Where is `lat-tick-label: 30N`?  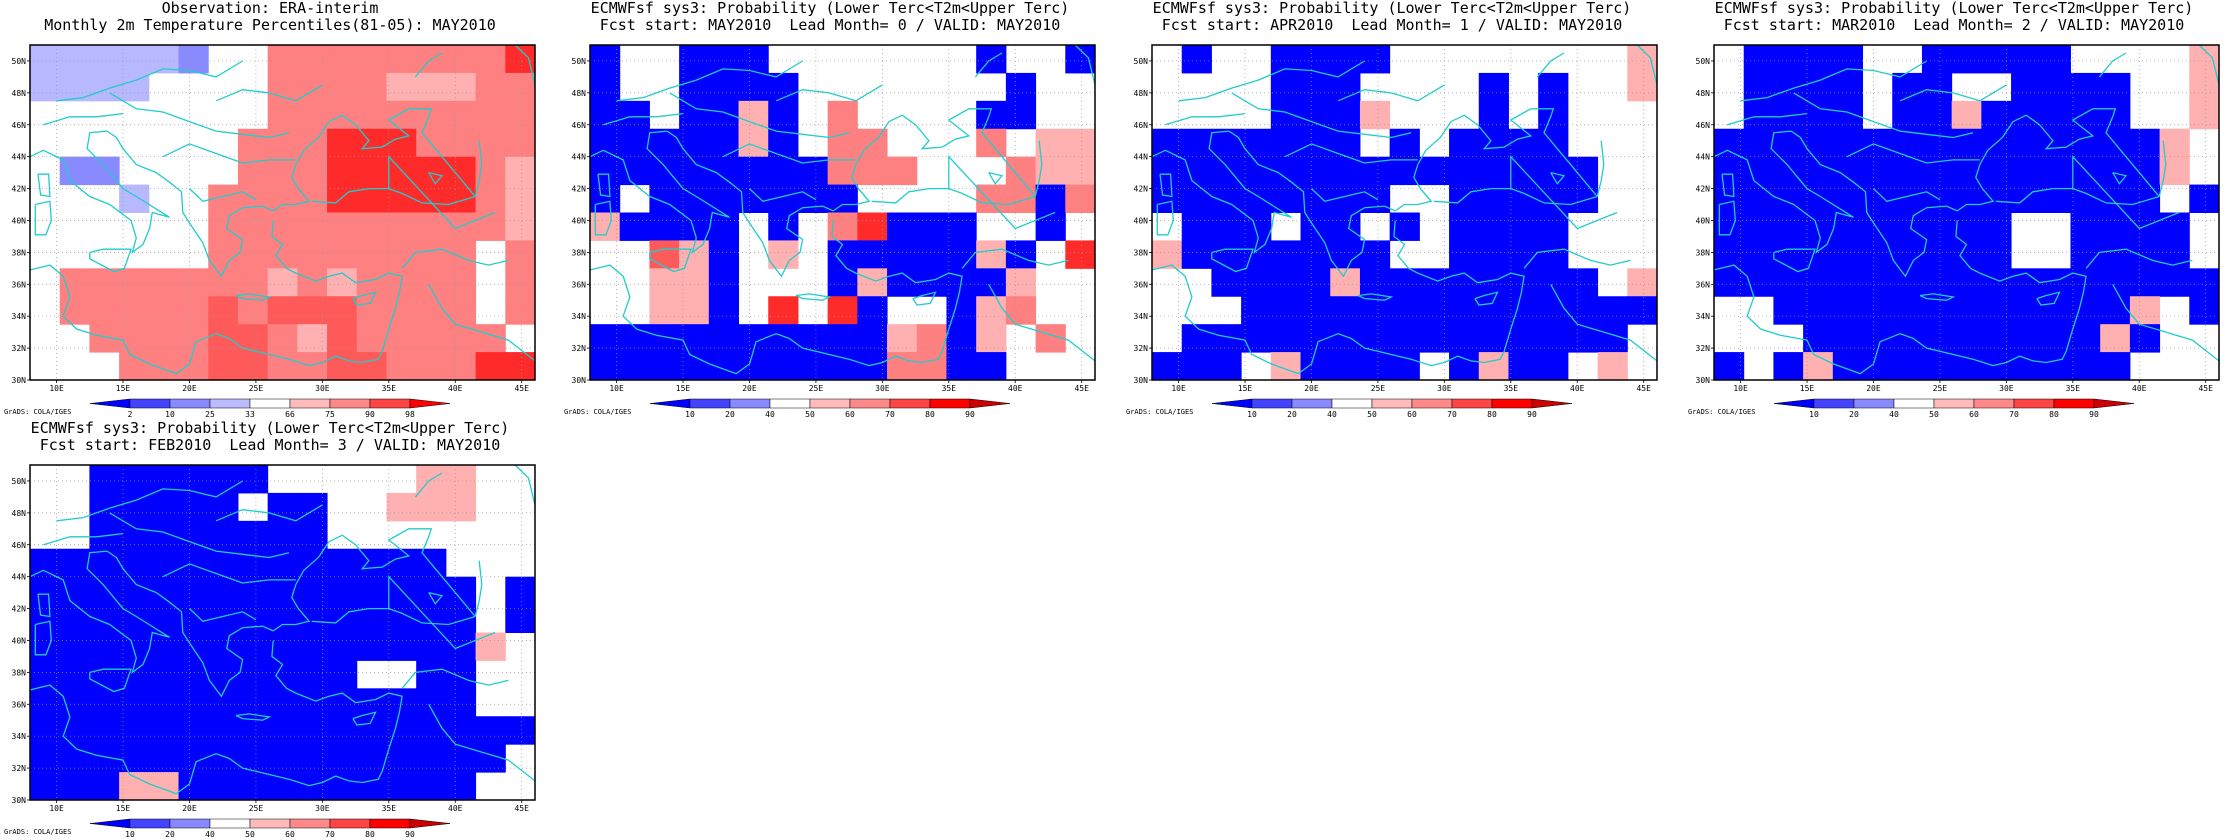 lat-tick-label: 30N is located at coordinates (579, 380).